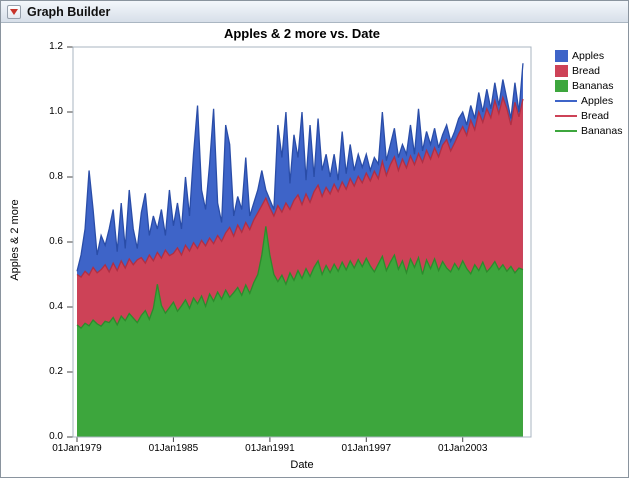  Describe the element at coordinates (15, 240) in the screenshot. I see `y-axis-label: Apples & 2 more` at that location.